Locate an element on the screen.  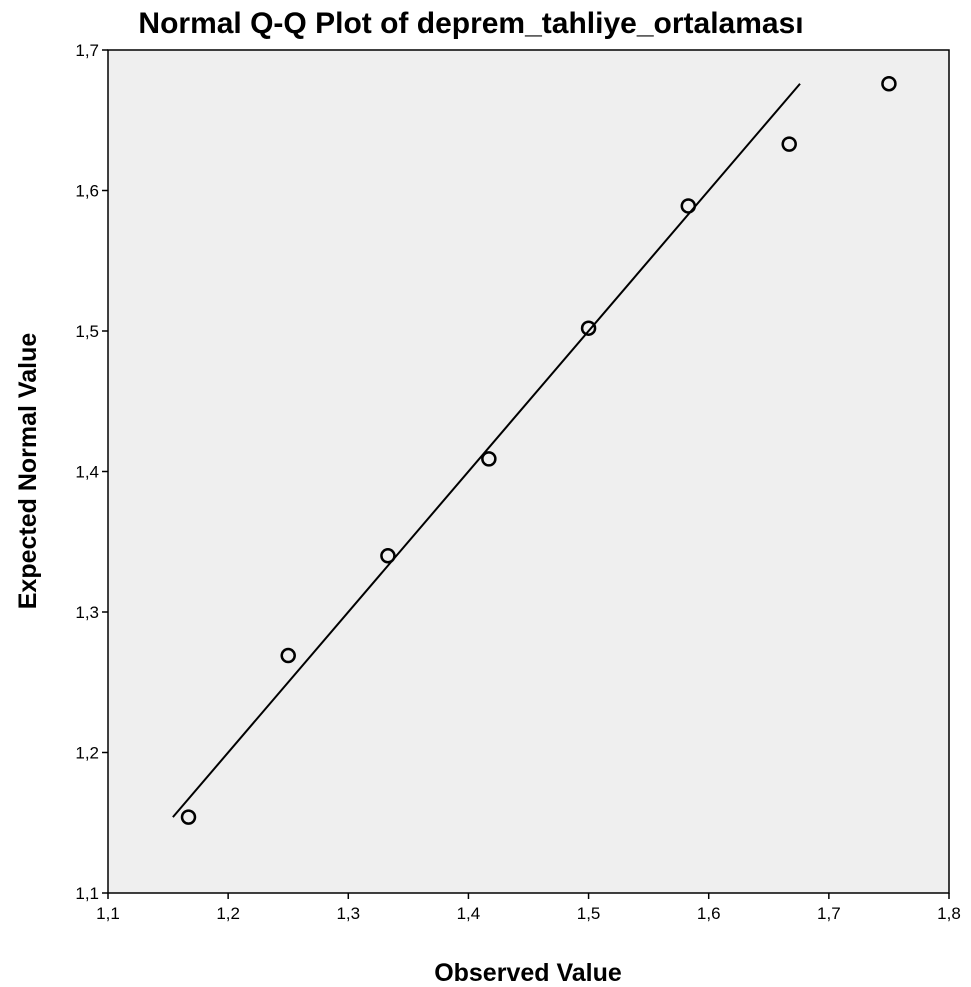
y-tick-label: 1,7 is located at coordinates (87, 50).